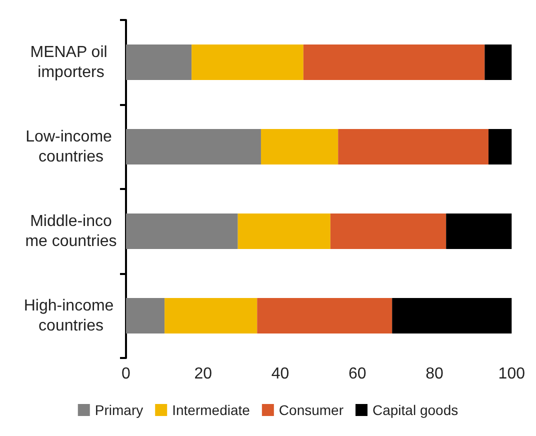 The width and height of the screenshot is (536, 436). Describe the element at coordinates (512, 374) in the screenshot. I see `x-tick-label: 100` at that location.